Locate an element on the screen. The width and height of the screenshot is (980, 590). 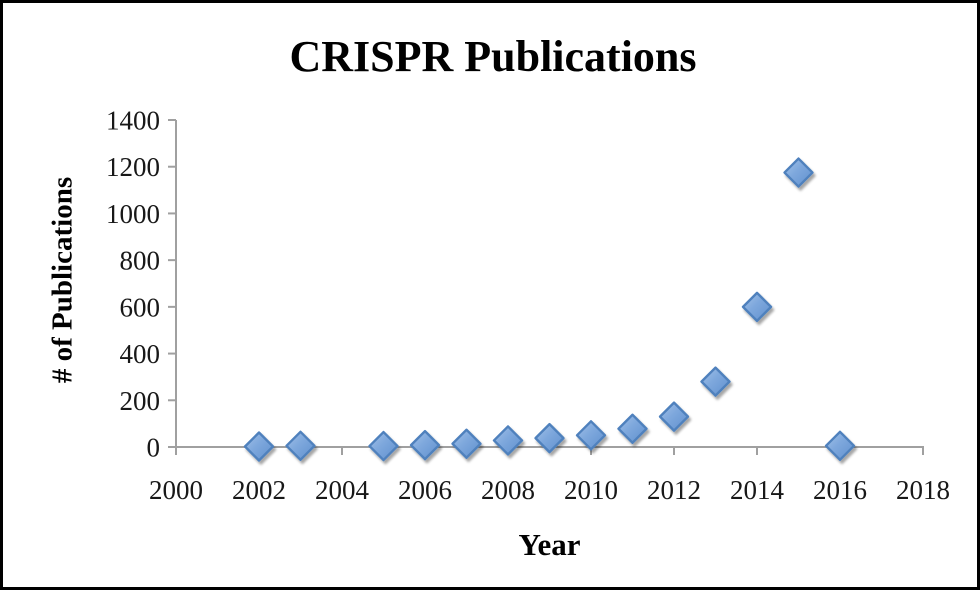
x-tick-label: 2002 is located at coordinates (259, 490).